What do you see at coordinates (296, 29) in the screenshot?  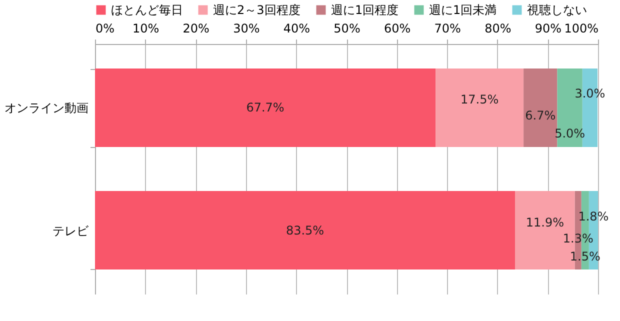 I see `x-tick-label: 40%` at bounding box center [296, 29].